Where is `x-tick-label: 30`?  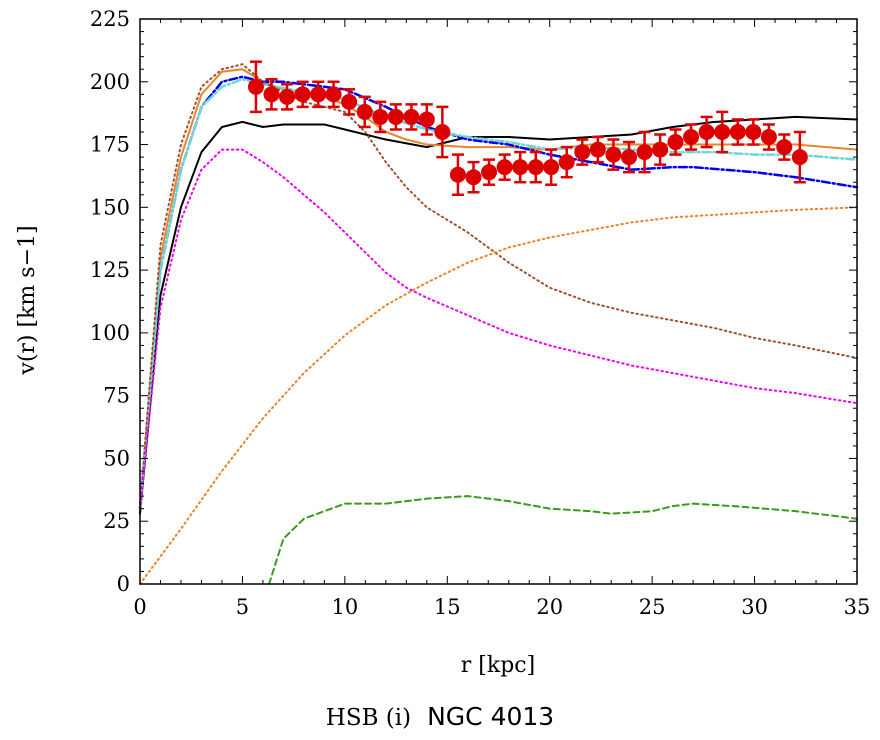
x-tick-label: 30 is located at coordinates (754, 607).